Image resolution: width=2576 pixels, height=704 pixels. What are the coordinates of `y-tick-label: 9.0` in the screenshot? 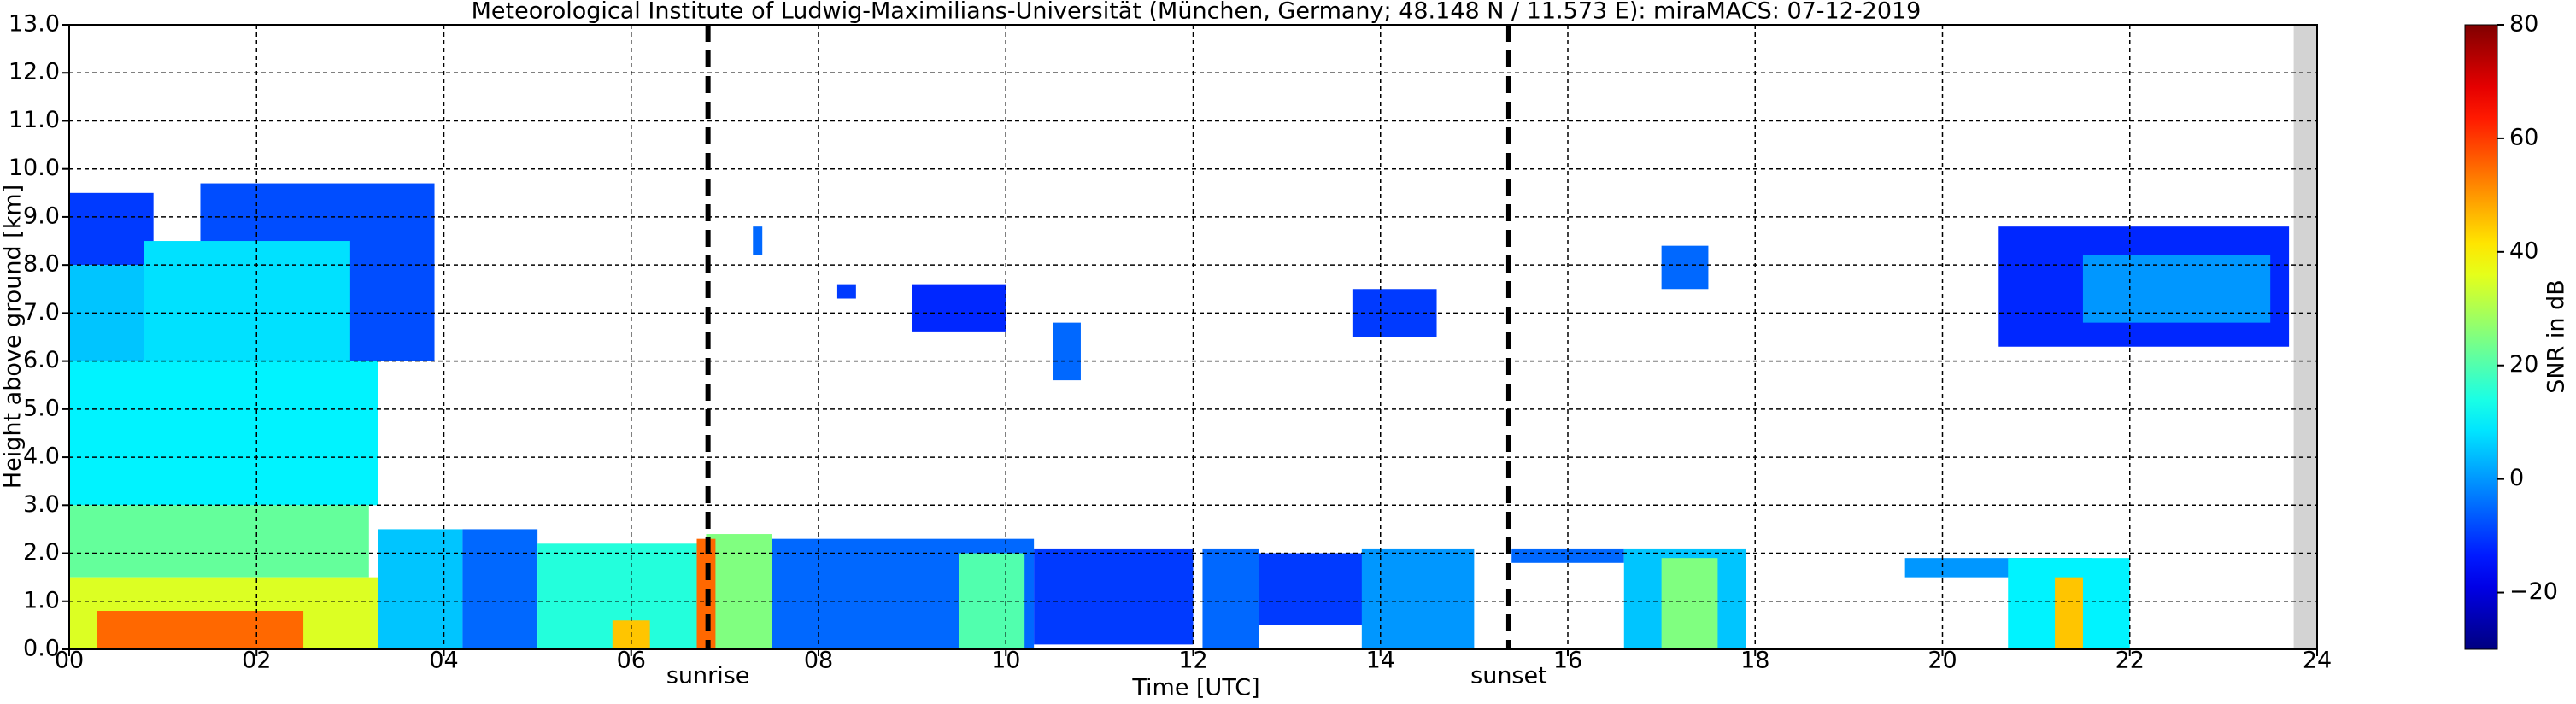 It's located at (41, 215).